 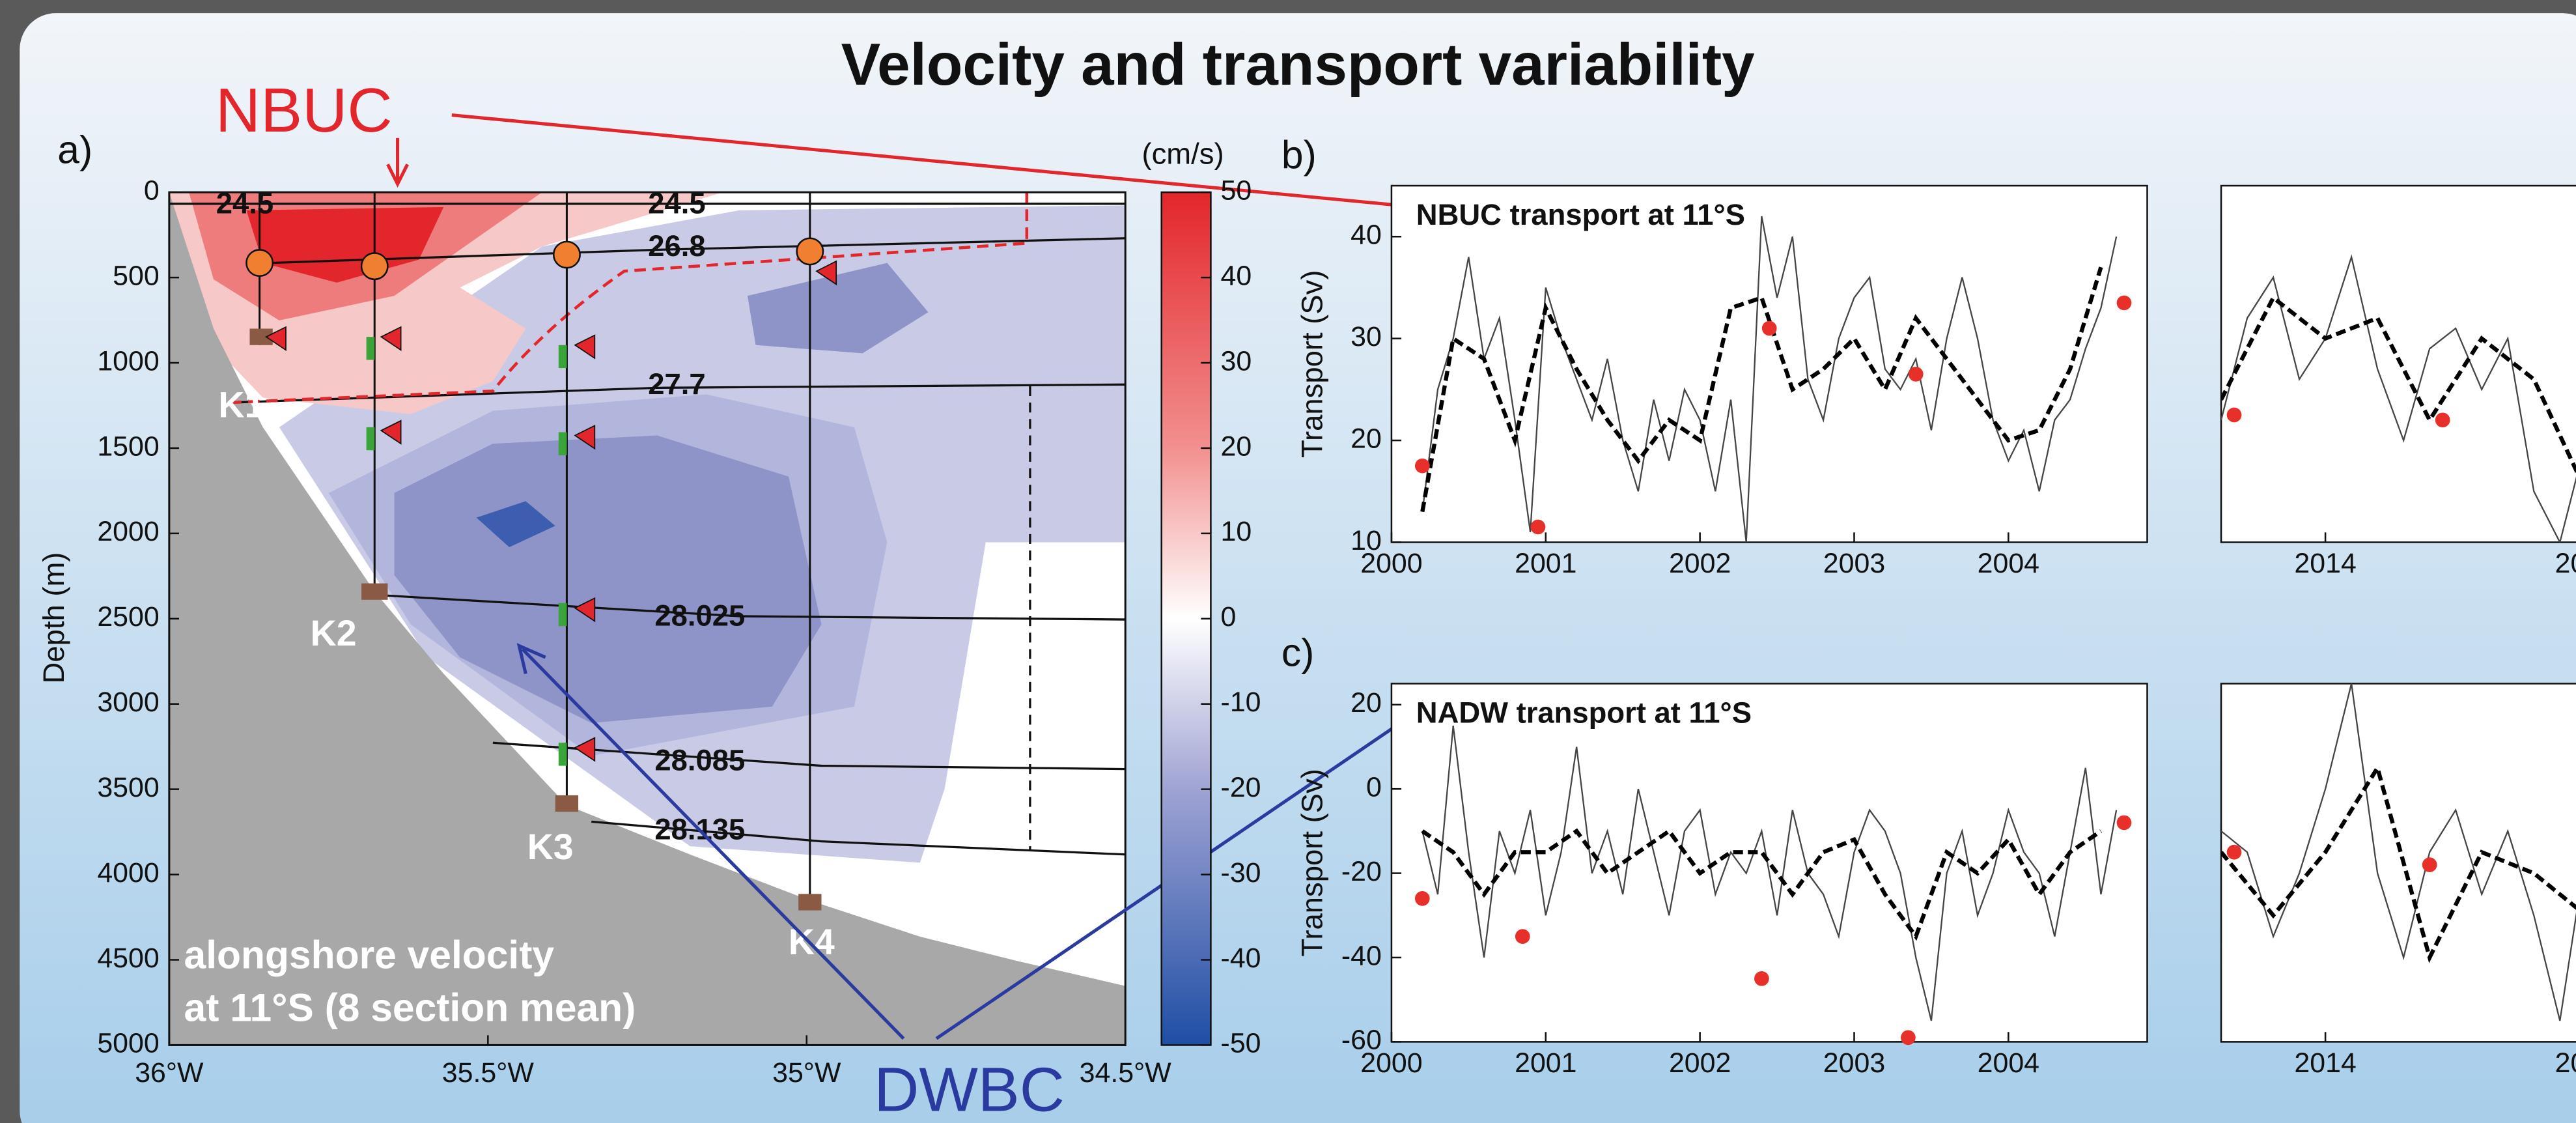 What do you see at coordinates (334, 633) in the screenshot?
I see `mooring-label: K2` at bounding box center [334, 633].